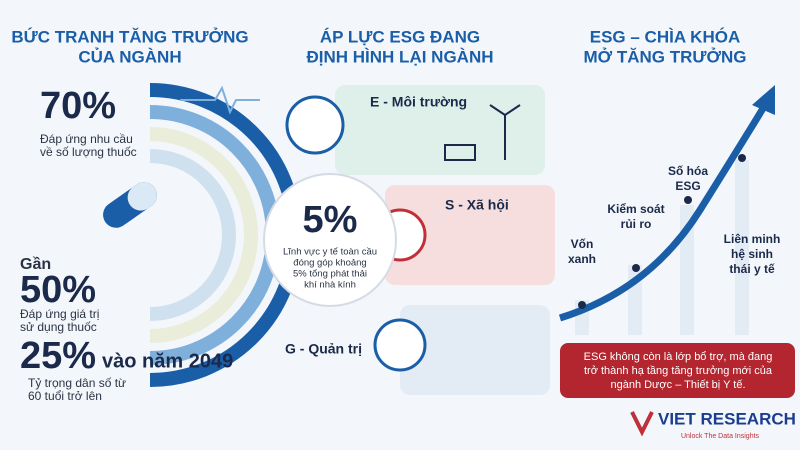 This screenshot has height=450, width=800. Describe the element at coordinates (400, 36) in the screenshot. I see `section-title: ÁP LỰC ESG ĐANG` at that location.